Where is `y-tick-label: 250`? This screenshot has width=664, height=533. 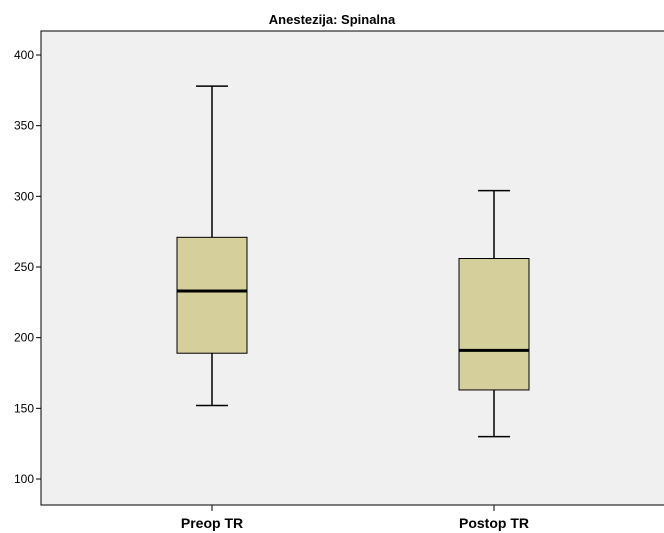 y-tick-label: 250 is located at coordinates (24, 267).